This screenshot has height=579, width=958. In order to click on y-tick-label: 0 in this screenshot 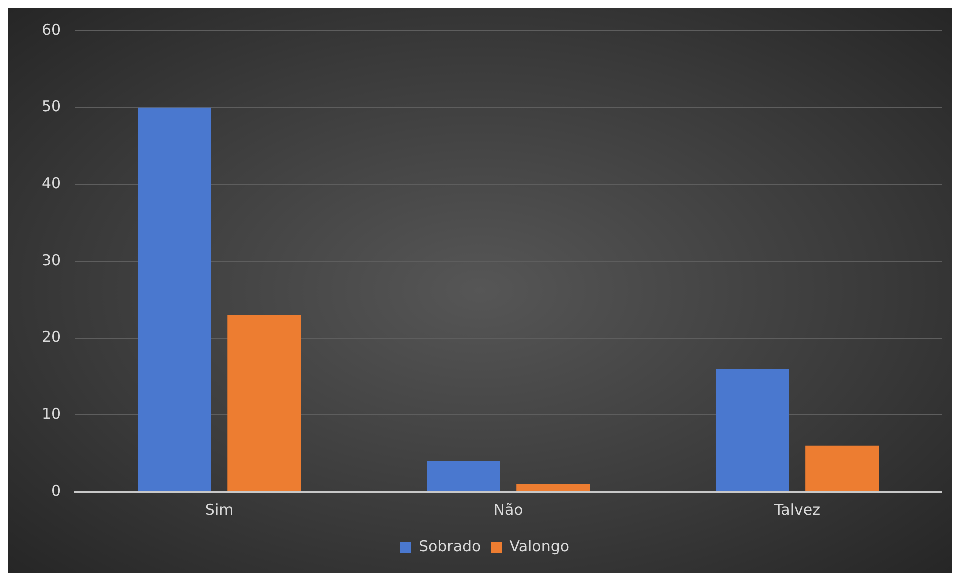, I will do `click(57, 491)`.